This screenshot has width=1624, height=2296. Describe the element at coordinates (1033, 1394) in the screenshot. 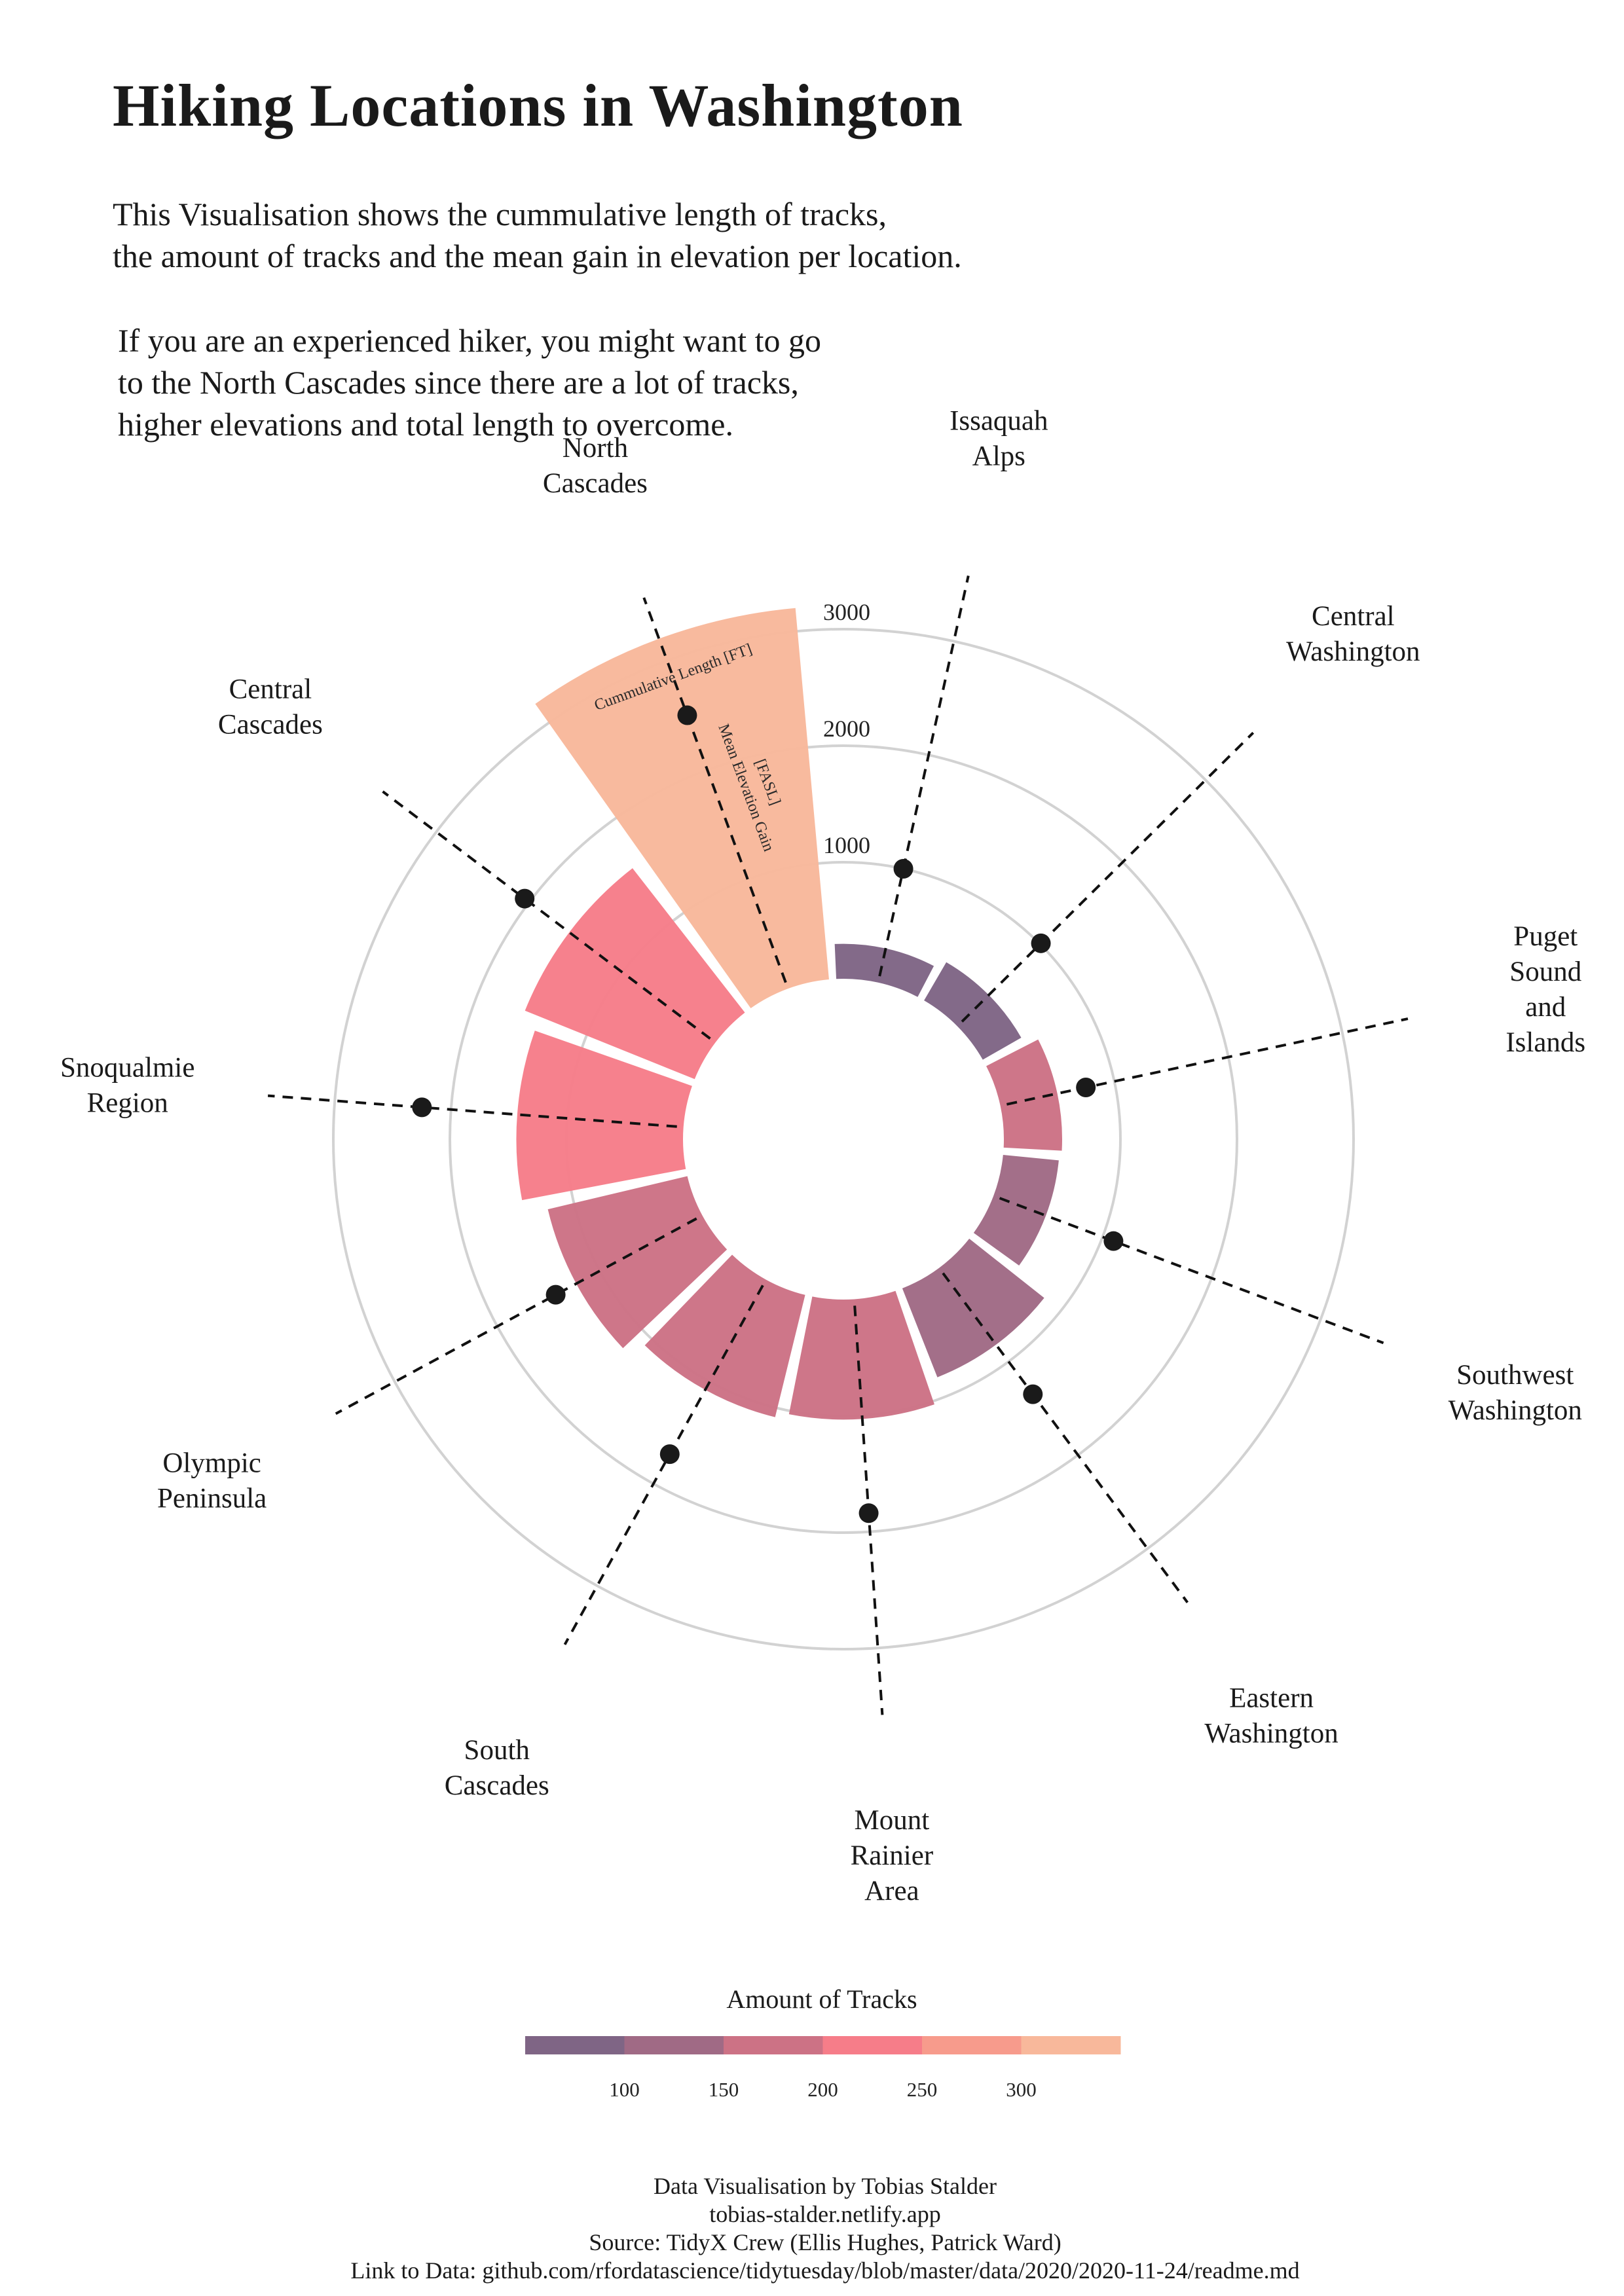

I see `elevation-point-eastern-washington` at that location.